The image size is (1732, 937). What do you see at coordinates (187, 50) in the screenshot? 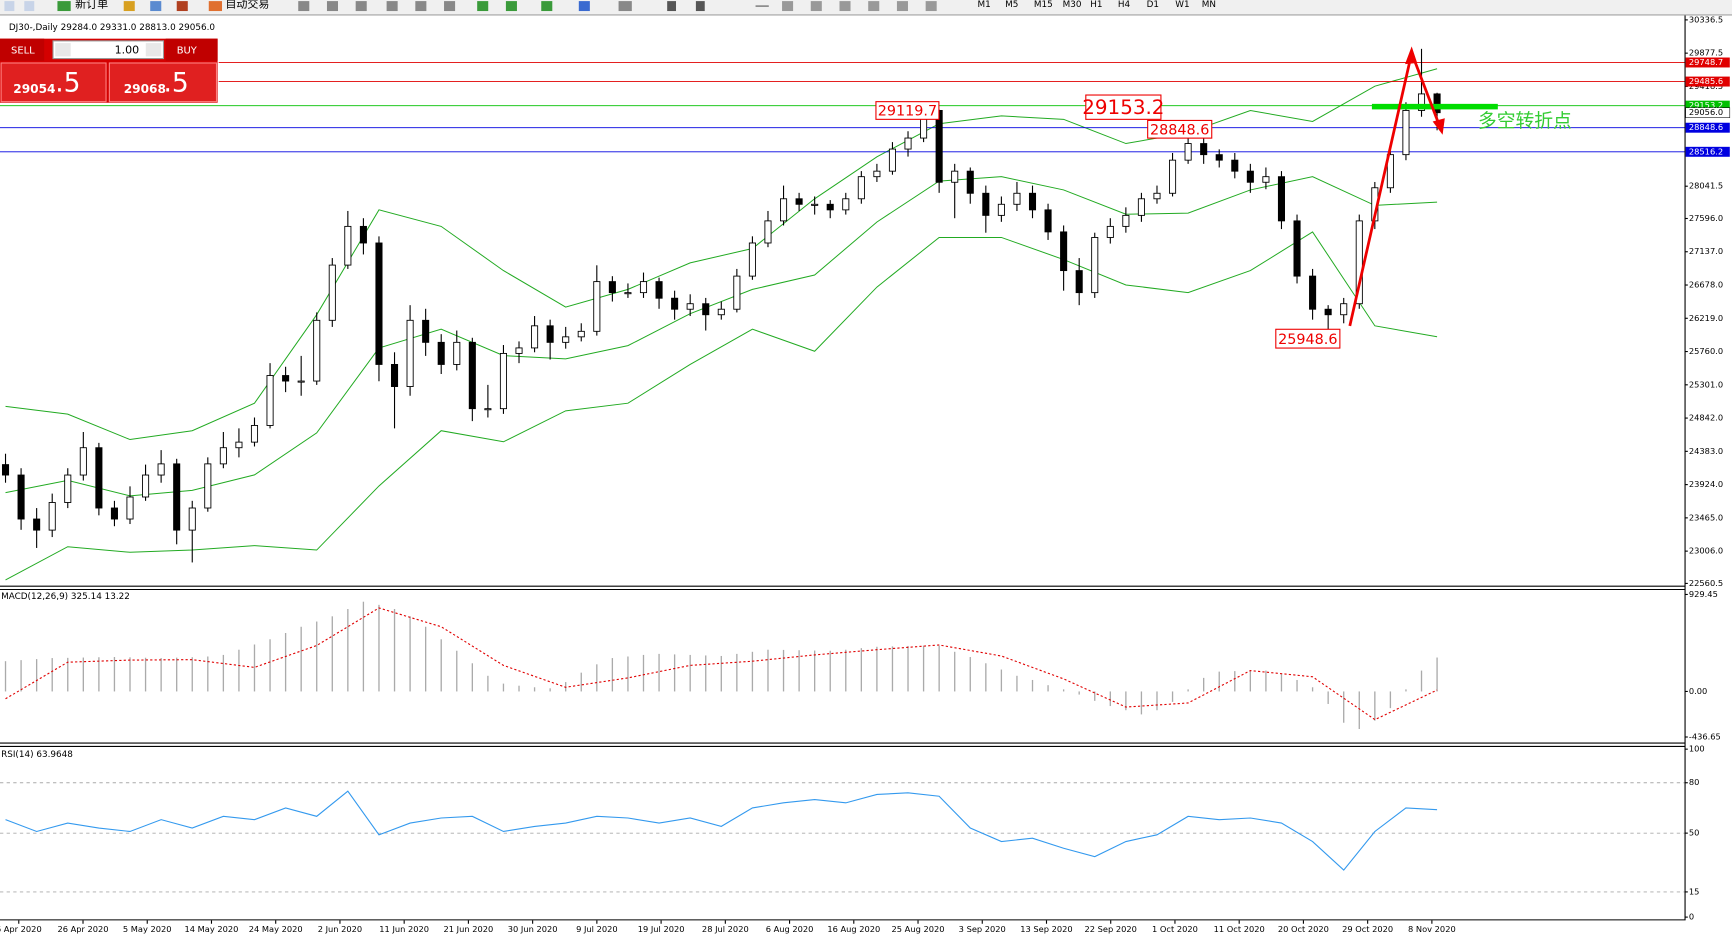
I see `buy-label: BUY` at bounding box center [187, 50].